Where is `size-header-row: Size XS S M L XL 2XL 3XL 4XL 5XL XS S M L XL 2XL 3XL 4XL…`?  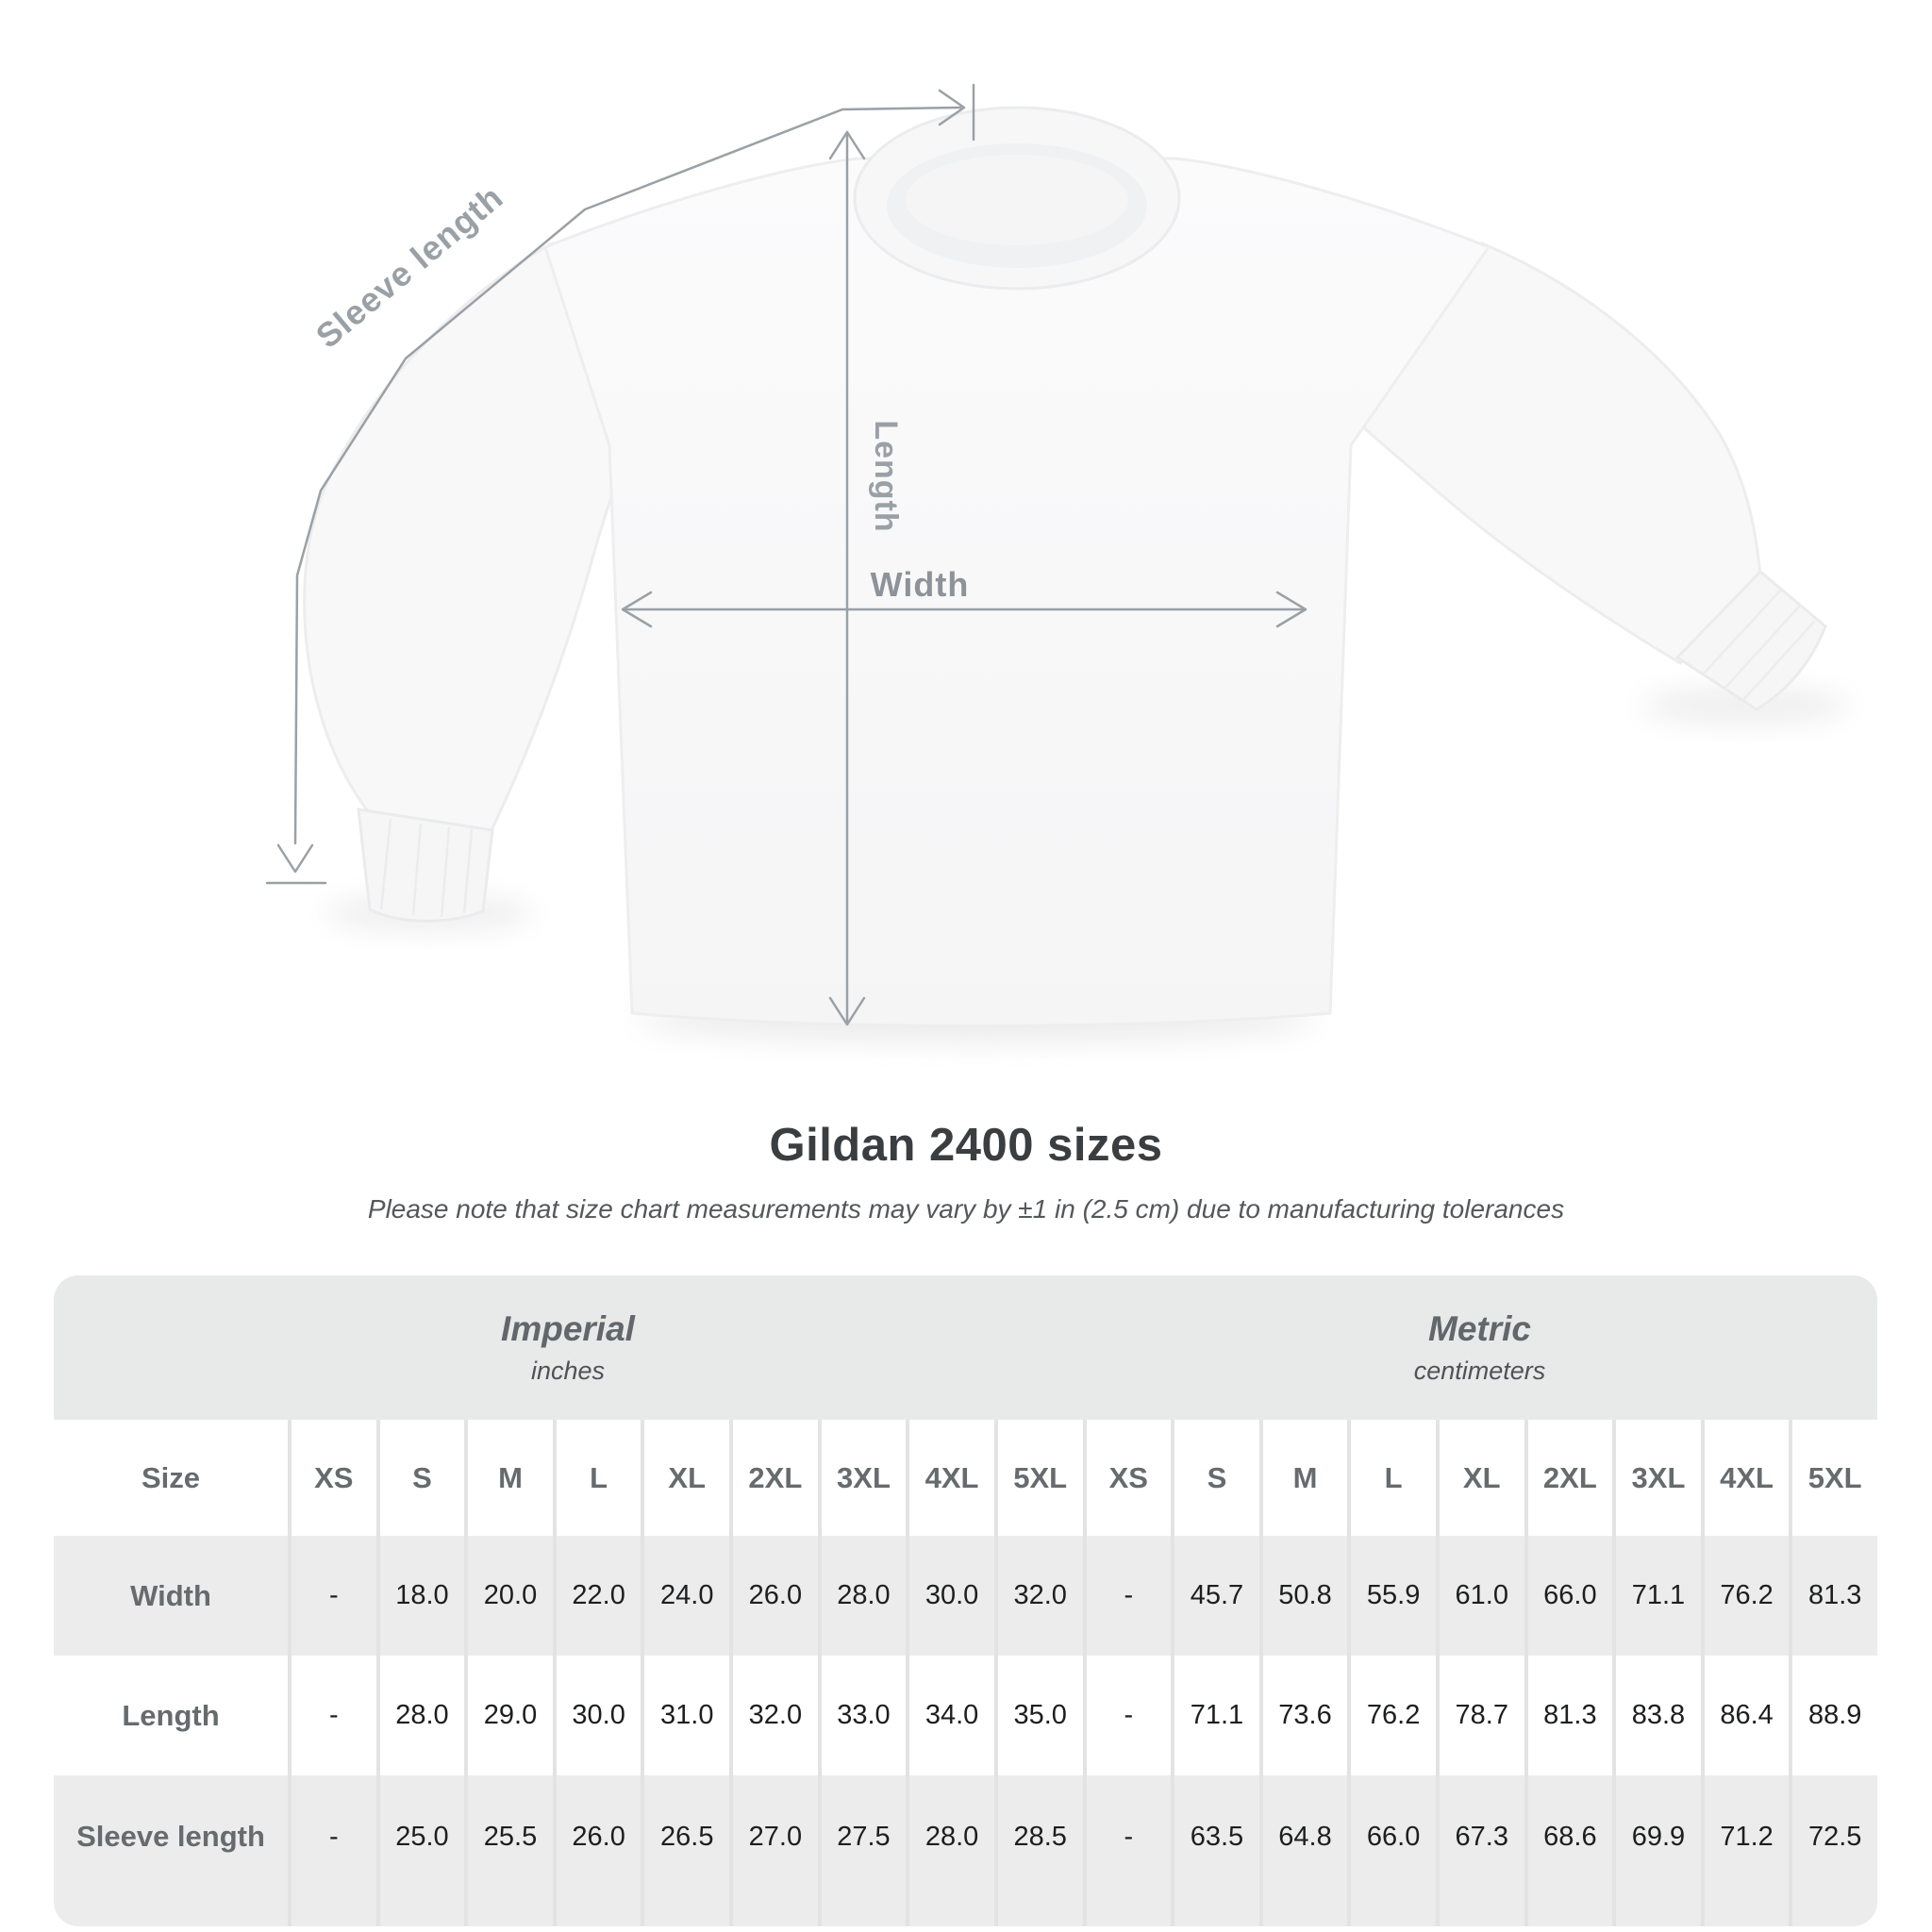
size-header-row: Size XS S M L XL 2XL 3XL 4XL 5XL XS S M L XL 2XL 3XL 4XL… is located at coordinates (965, 1478).